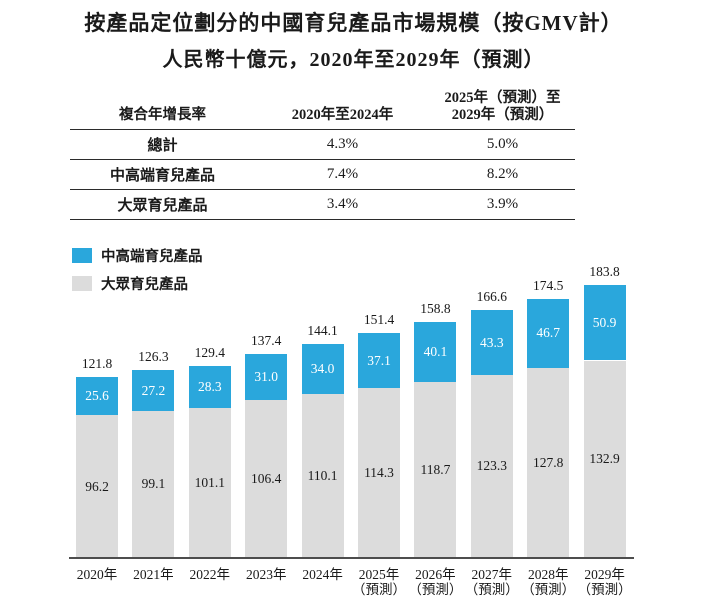 The width and height of the screenshot is (707, 615). I want to click on row-label-premium: 中高端育兒產品, so click(162, 176).